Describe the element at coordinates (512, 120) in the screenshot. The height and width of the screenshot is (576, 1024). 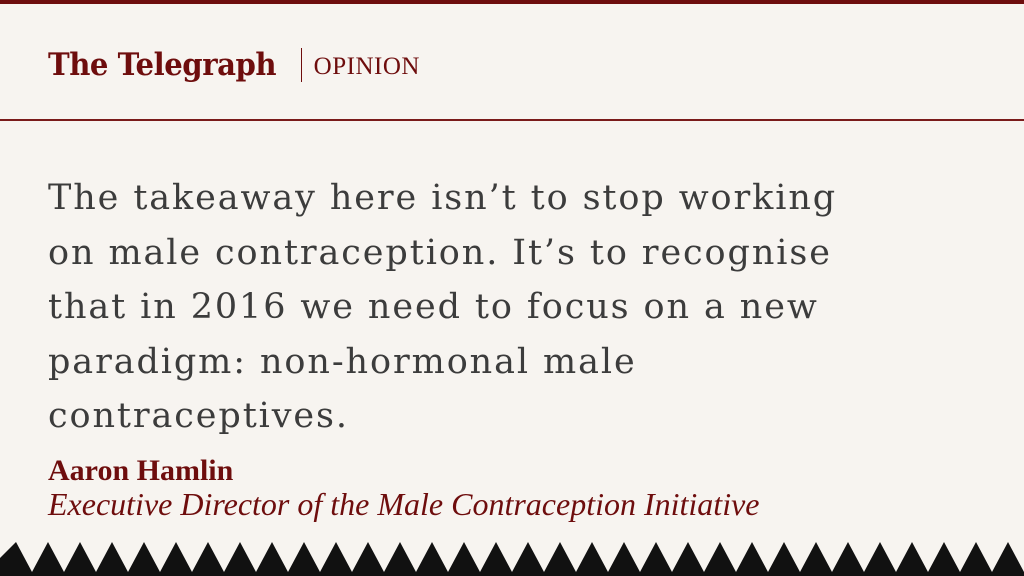
I see `header-divider` at that location.